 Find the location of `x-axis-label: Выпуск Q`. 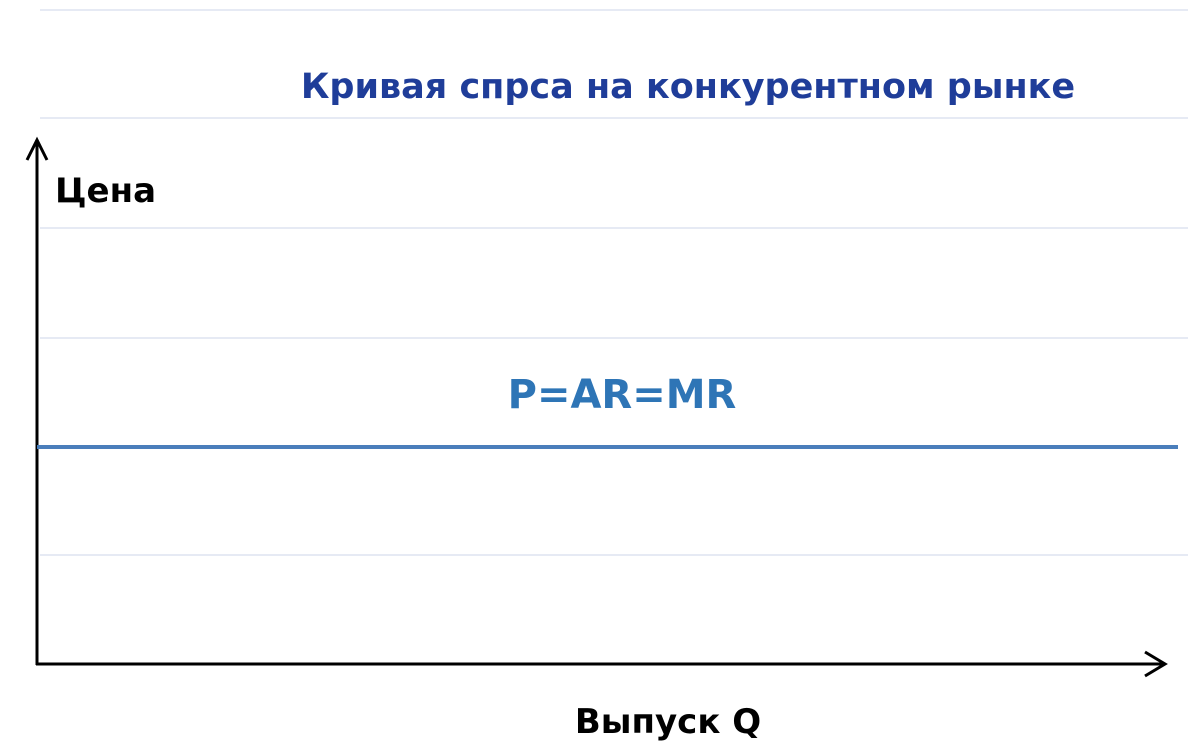

x-axis-label: Выпуск Q is located at coordinates (668, 722).